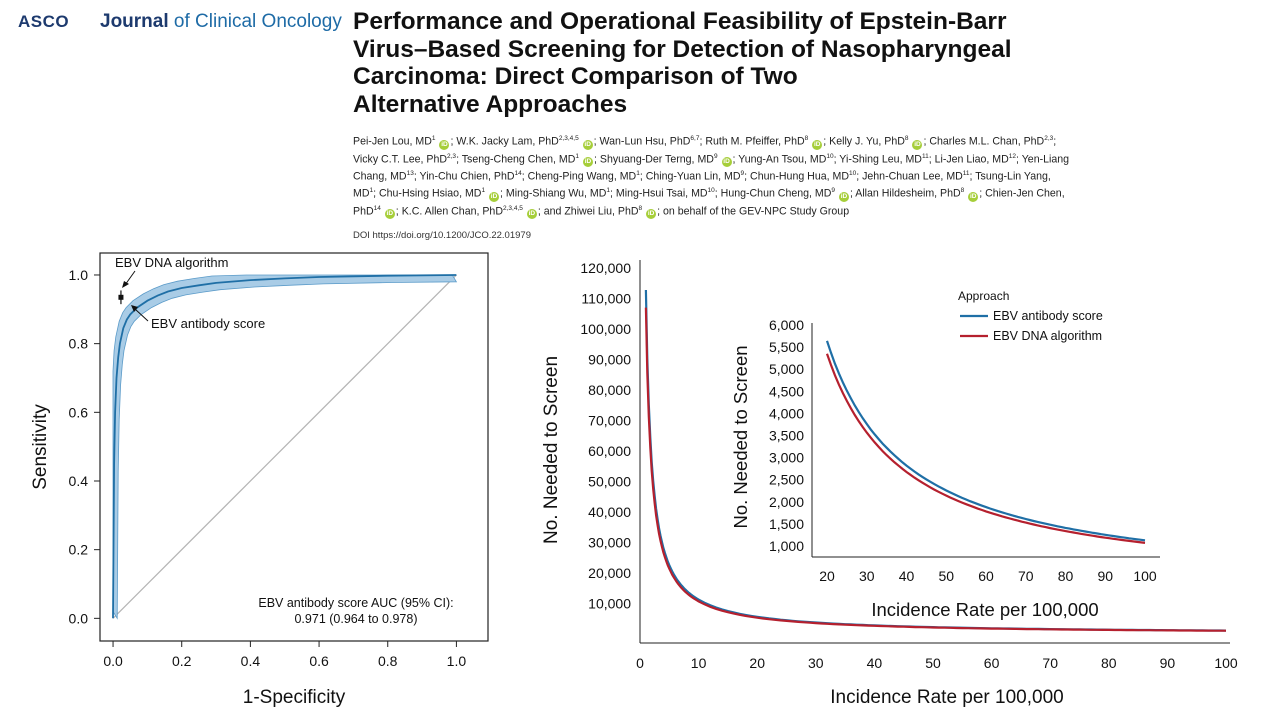 This screenshot has height=720, width=1280. Describe the element at coordinates (609, 390) in the screenshot. I see `nns-y-tick-label: 80,000` at that location.